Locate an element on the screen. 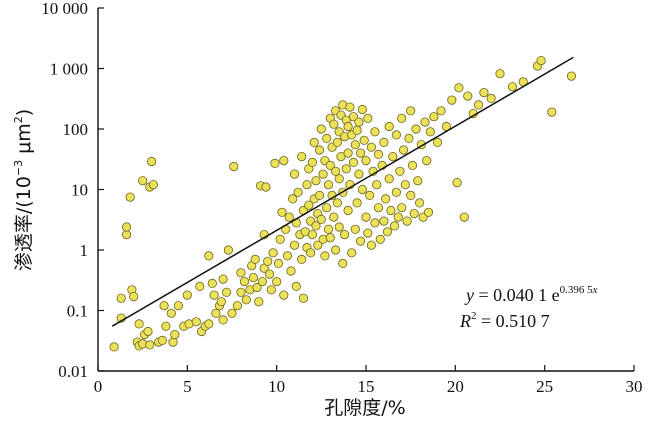  r2-sup: 2 is located at coordinates (474, 316).